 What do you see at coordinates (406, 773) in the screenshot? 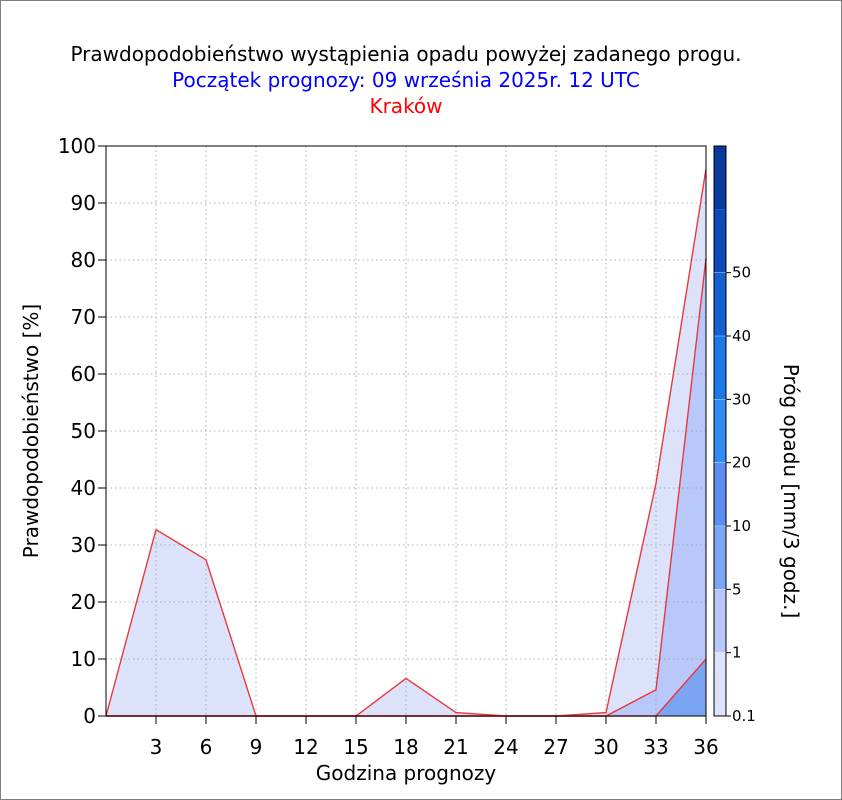
I see `x-axis-title: Godzina prognozy` at bounding box center [406, 773].